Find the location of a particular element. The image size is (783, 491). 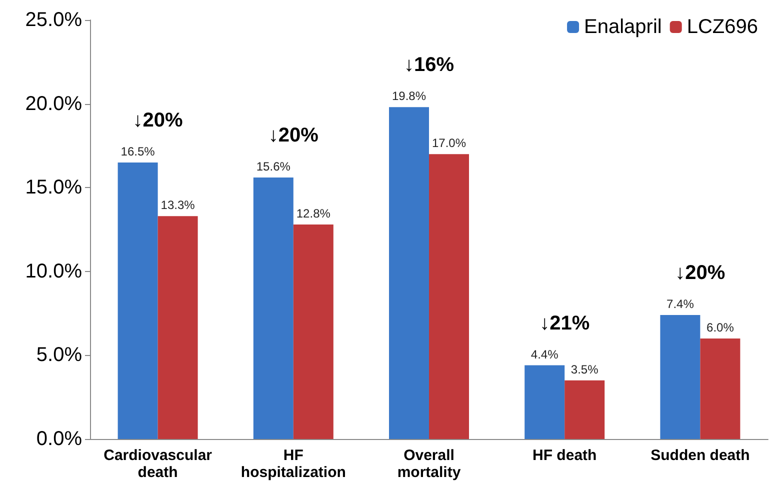

legend-label: LCZ696 is located at coordinates (722, 27).